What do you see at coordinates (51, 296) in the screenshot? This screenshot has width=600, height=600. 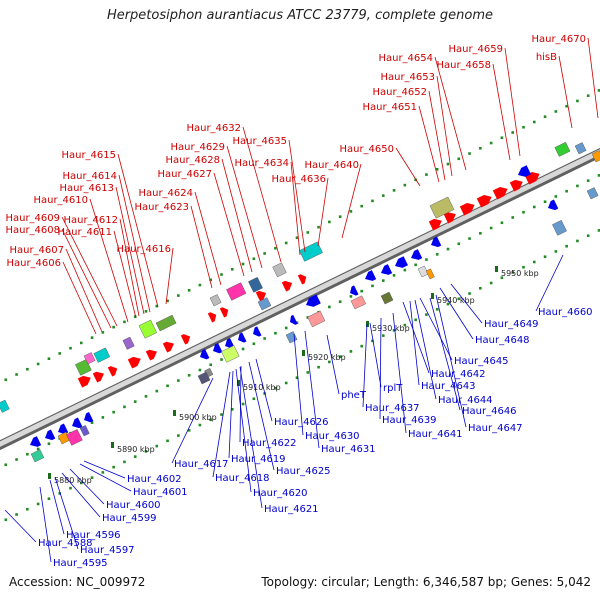 I see `forward-gene-label: Haur_4606` at bounding box center [51, 296].